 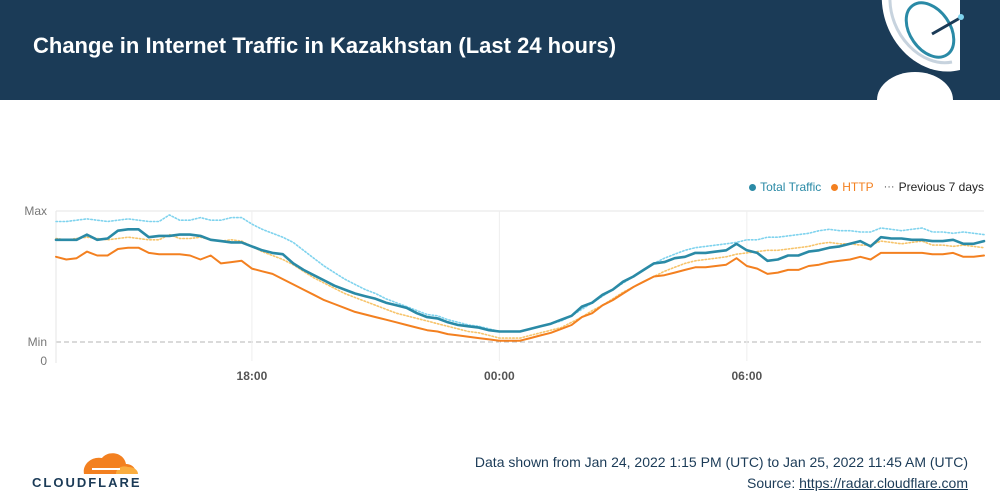 I want to click on cloud-icon, so click(x=110, y=463).